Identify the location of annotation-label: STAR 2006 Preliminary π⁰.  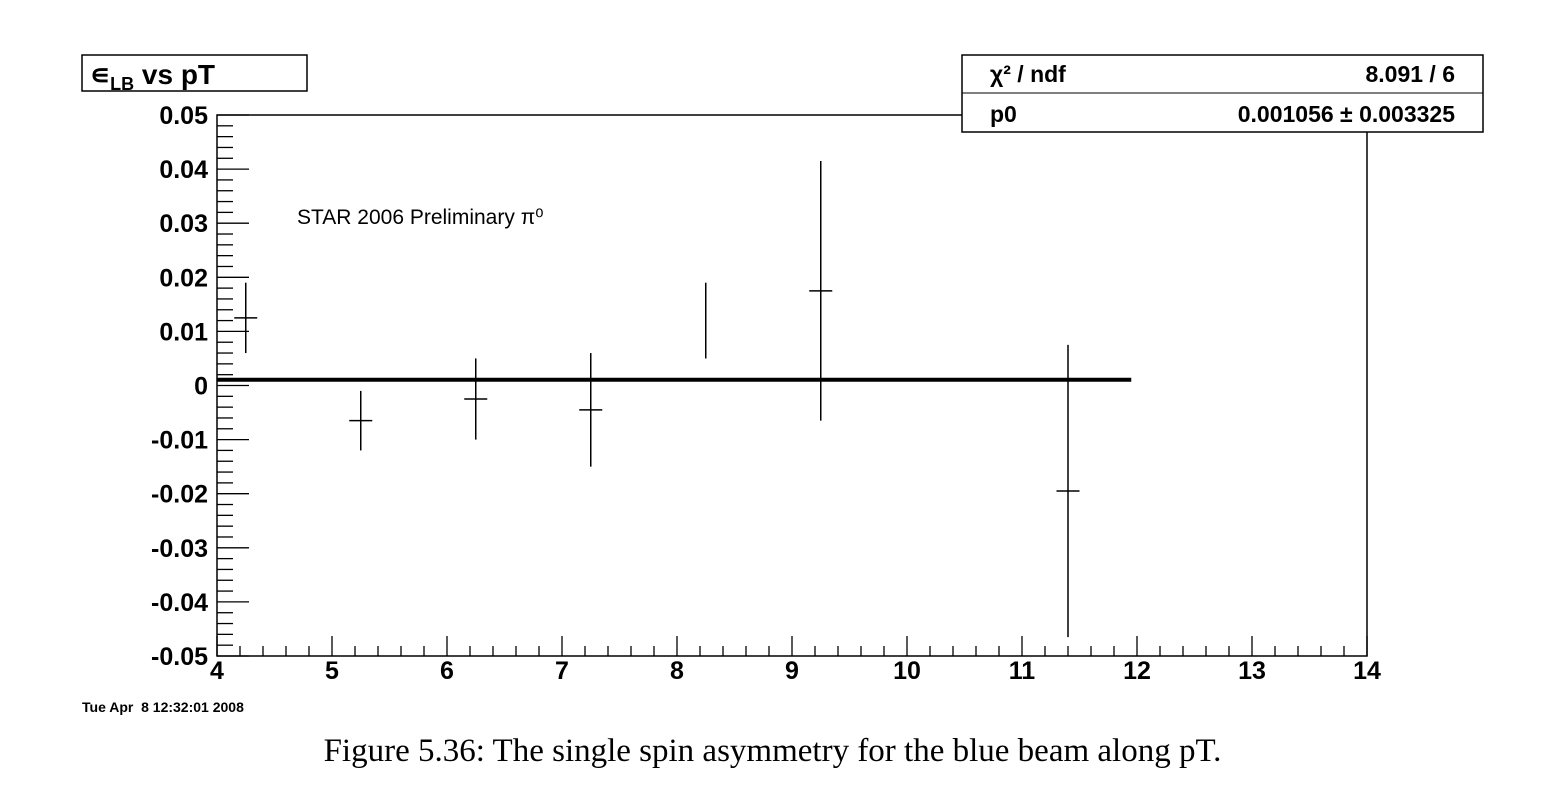
(420, 217).